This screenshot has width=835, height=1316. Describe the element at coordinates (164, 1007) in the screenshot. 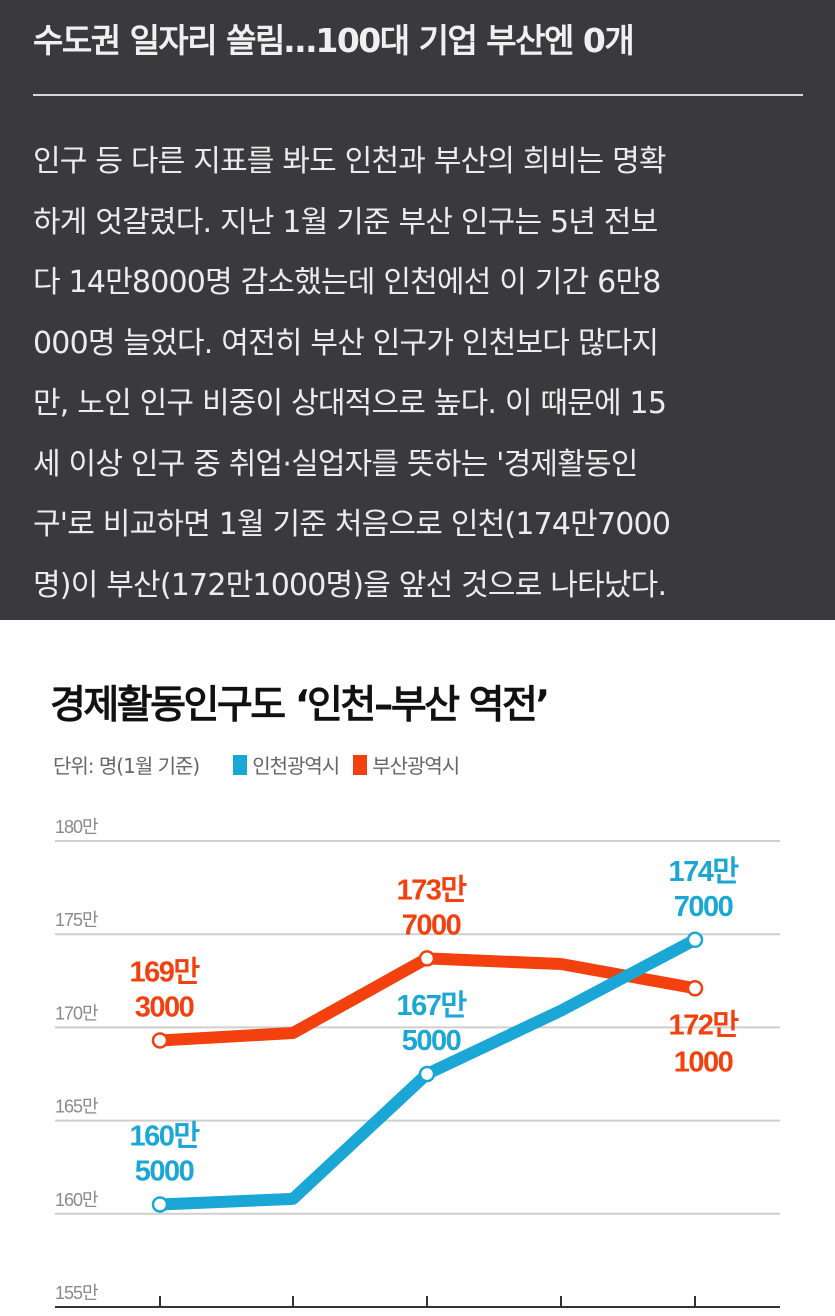

I see `data-label: 3000` at that location.